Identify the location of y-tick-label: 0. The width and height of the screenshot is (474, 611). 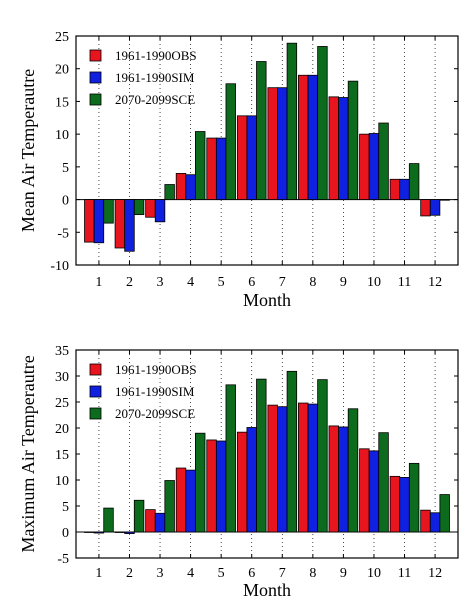
(65, 533).